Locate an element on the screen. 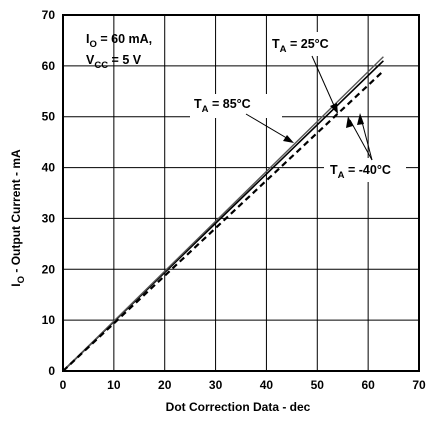  arrowhead-85c is located at coordinates (288, 139).